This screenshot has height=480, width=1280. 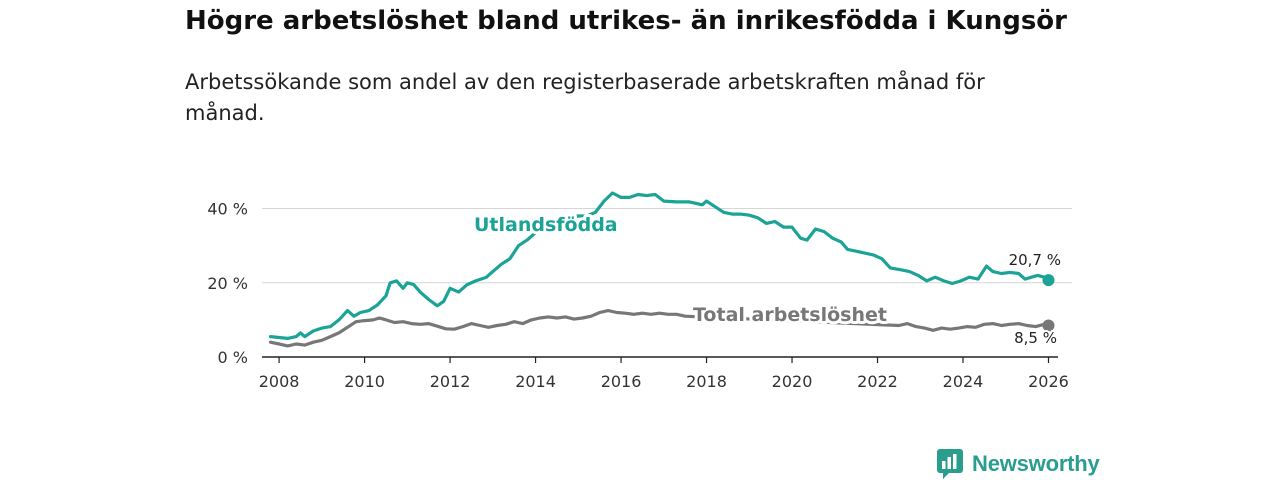 What do you see at coordinates (1048, 381) in the screenshot?
I see `x-tick-label: 2026` at bounding box center [1048, 381].